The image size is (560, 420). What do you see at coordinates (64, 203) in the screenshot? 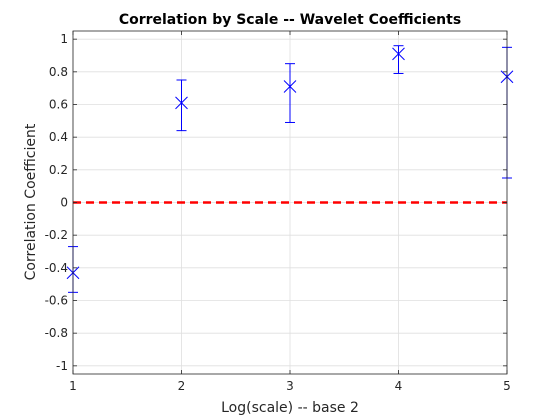
I see `y-tick-label: 0` at bounding box center [64, 203].